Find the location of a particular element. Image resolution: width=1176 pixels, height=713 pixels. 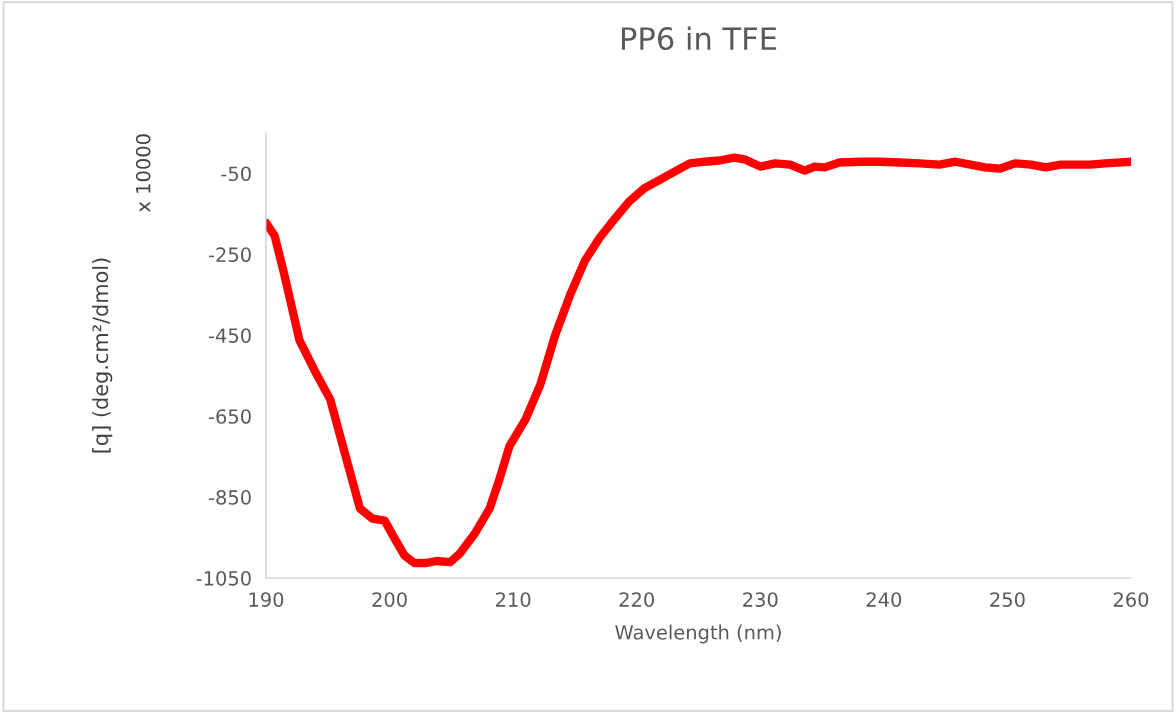

x-axis-title: Wavelength (nm) is located at coordinates (698, 634).